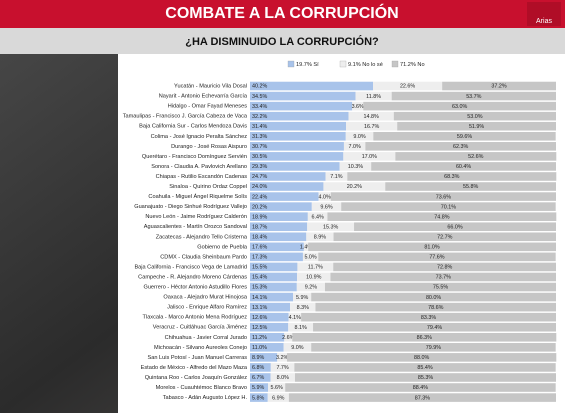 The width and height of the screenshot is (565, 413). I want to click on value-label: 80.0%, so click(433, 298).